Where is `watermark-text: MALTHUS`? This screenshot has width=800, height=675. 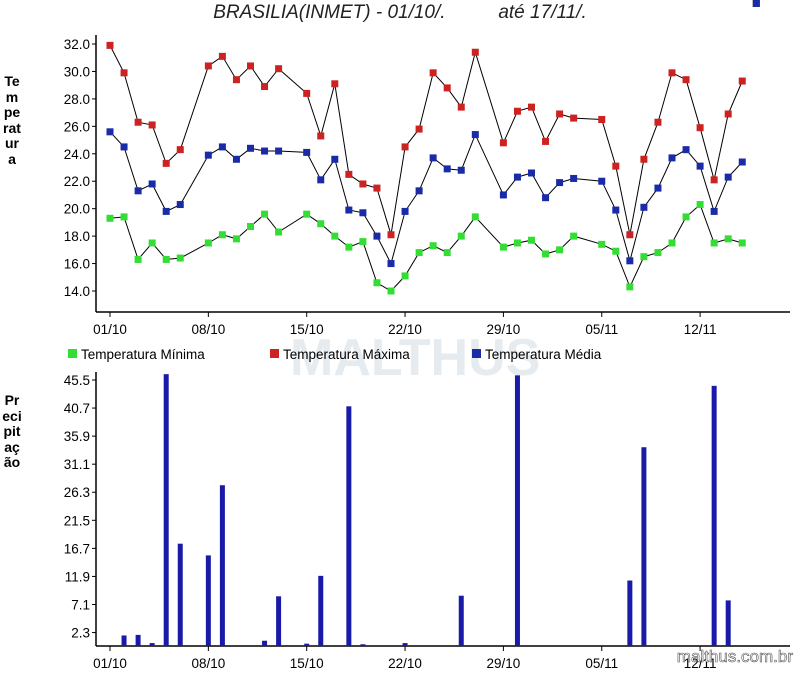 watermark-text: MALTHUS is located at coordinates (415, 358).